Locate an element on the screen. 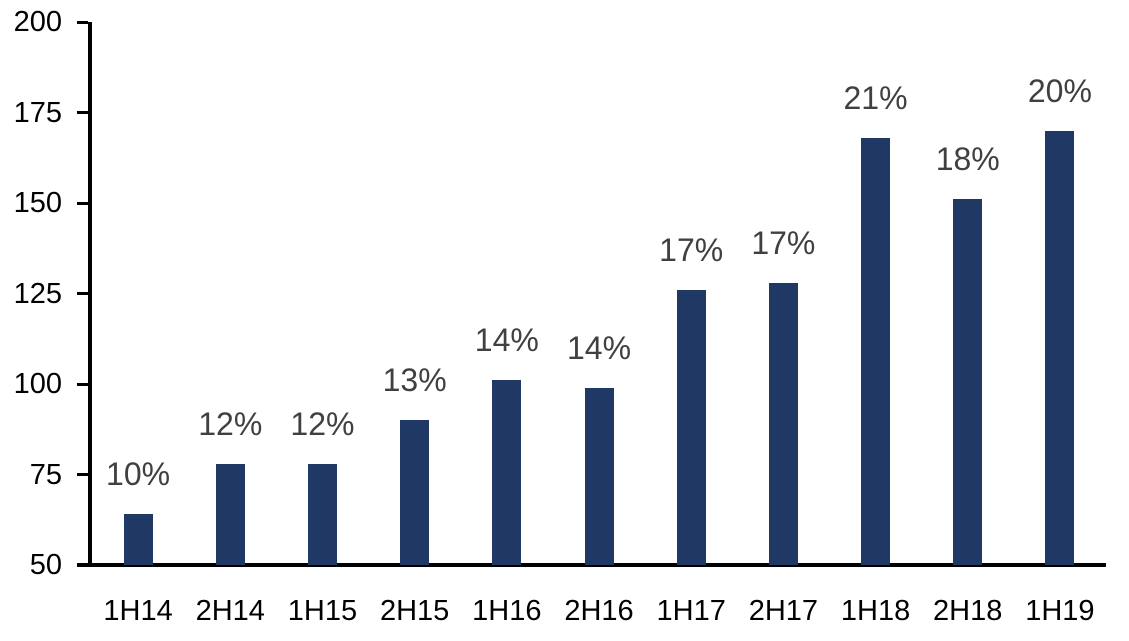 The width and height of the screenshot is (1129, 641). x-category-label: 1H14 is located at coordinates (138, 611).